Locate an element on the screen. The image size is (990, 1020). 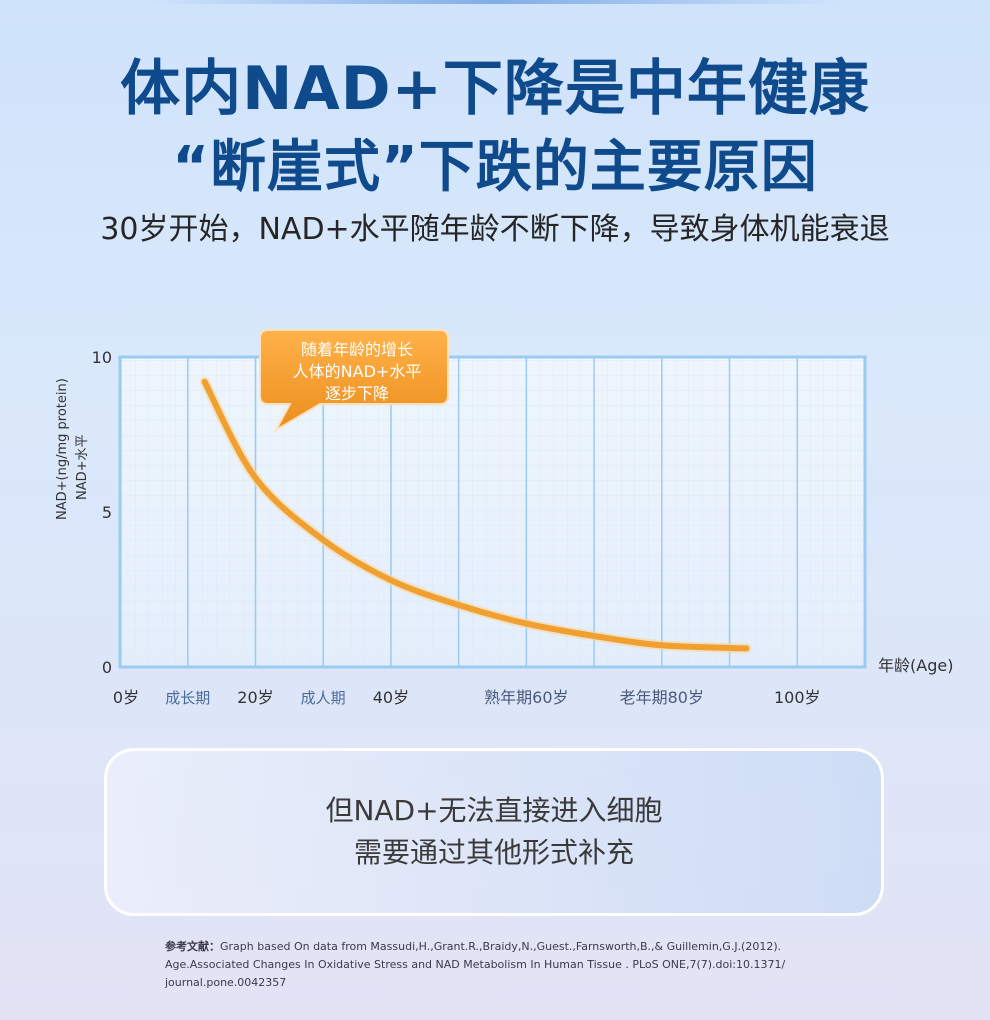
callout-shape is located at coordinates (354, 381).